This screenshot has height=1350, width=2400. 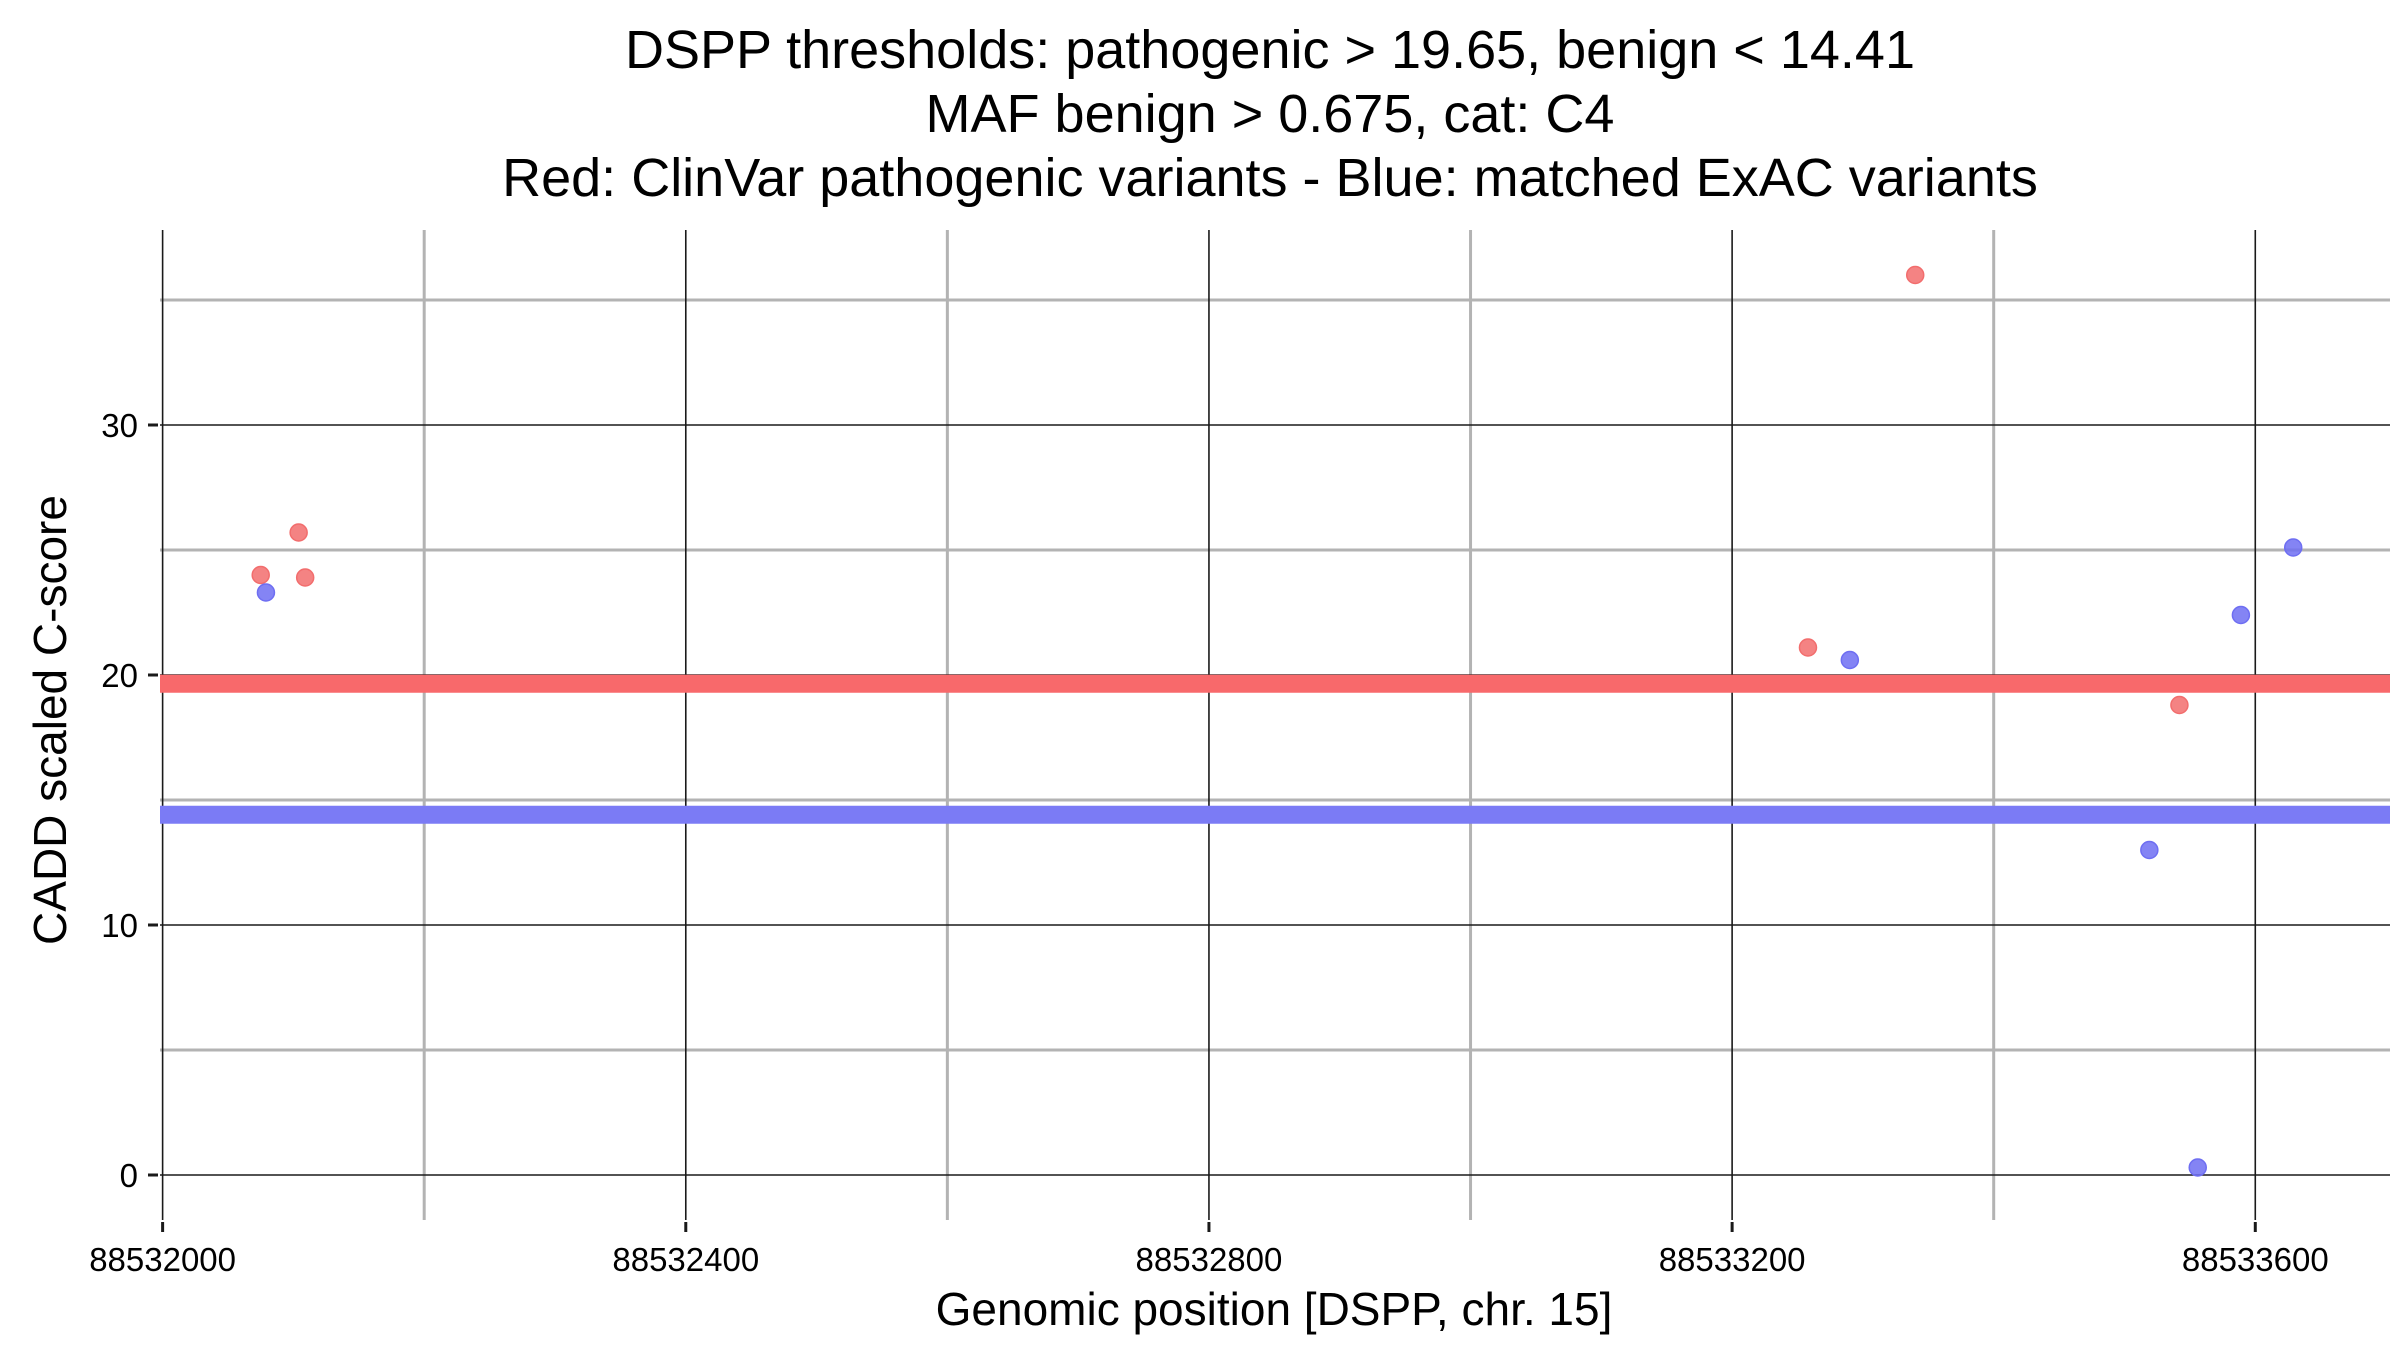 What do you see at coordinates (129, 800) in the screenshot?
I see `y-axis: 0 10 20 30` at bounding box center [129, 800].